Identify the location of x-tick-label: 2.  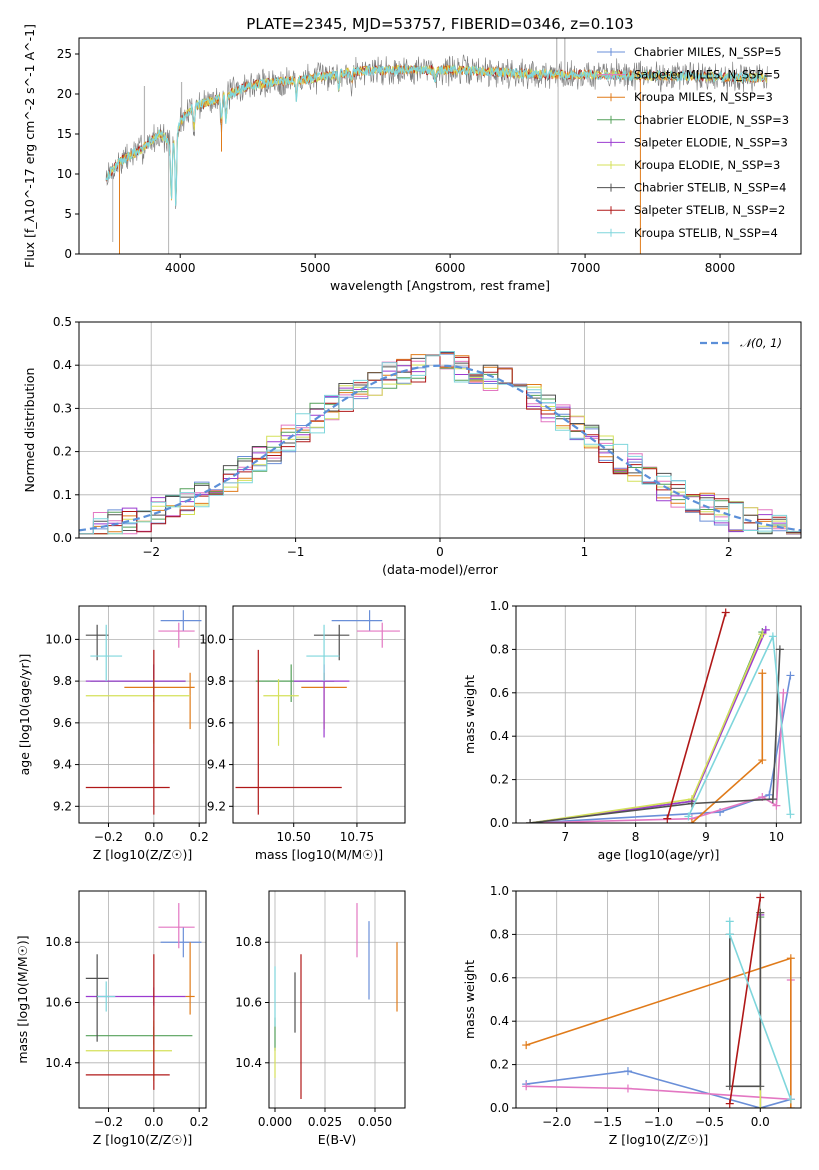
(729, 552).